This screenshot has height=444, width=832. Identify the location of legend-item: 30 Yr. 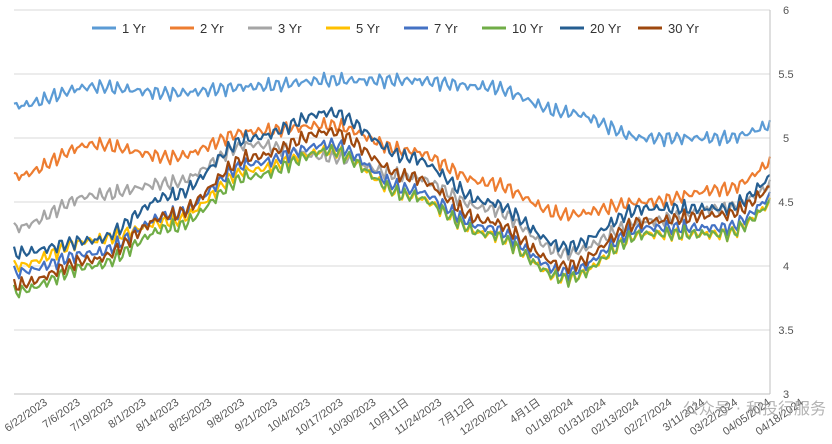
(669, 28).